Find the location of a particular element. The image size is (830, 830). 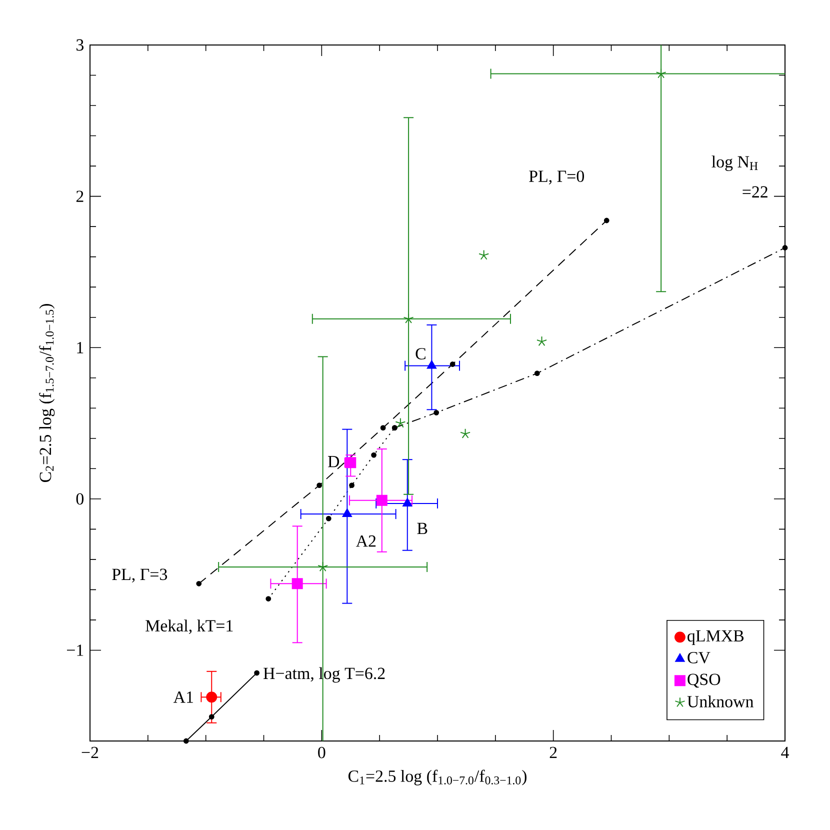

annotation: log N$_{H}$ is located at coordinates (735, 164).